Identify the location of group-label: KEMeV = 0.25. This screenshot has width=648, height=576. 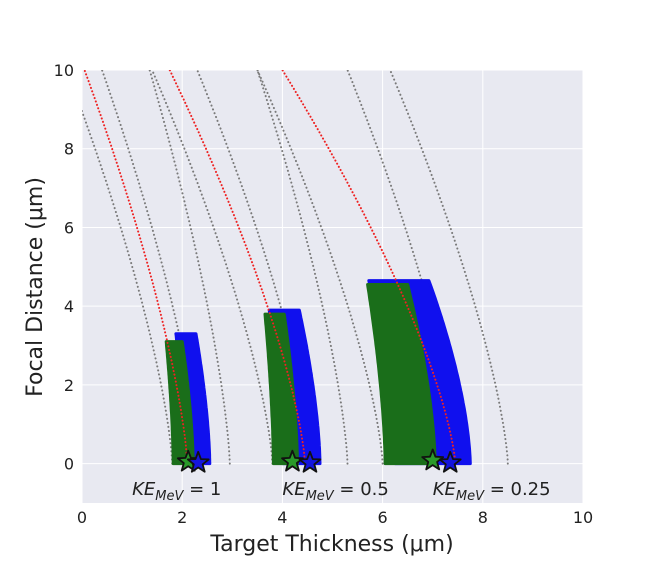
(492, 491).